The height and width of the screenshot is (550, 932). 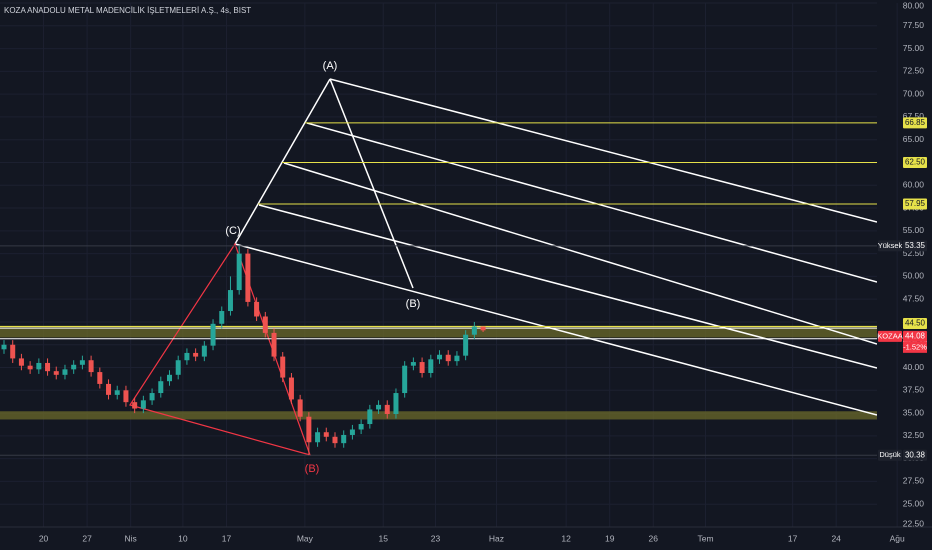 I want to click on y-tick-label: 70.00, so click(x=914, y=93).